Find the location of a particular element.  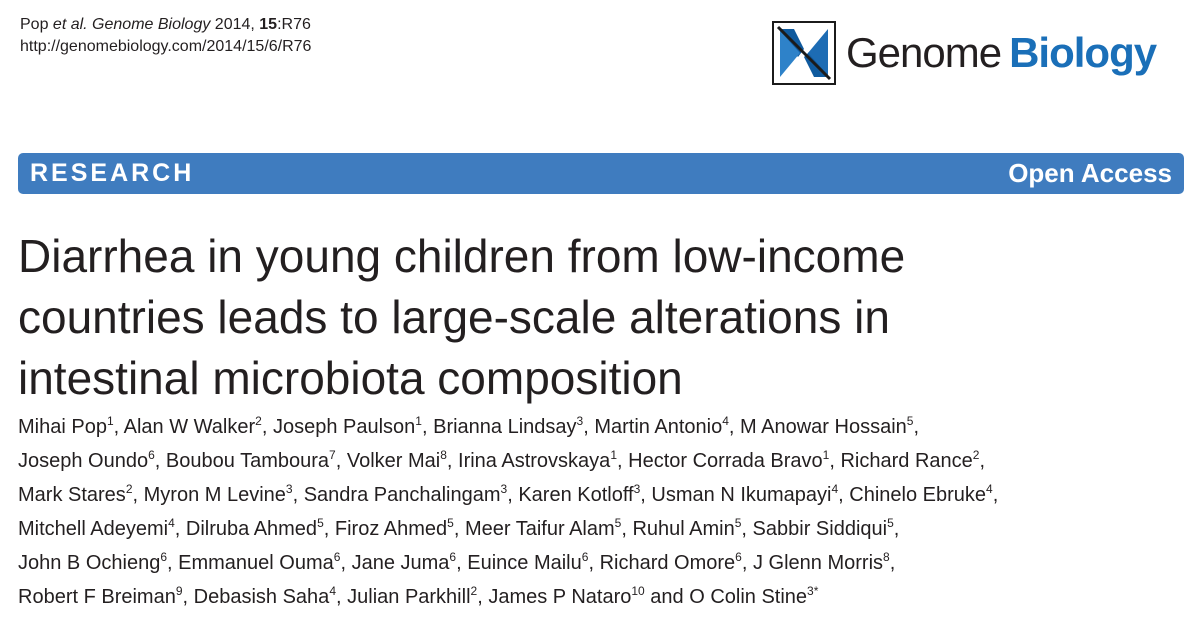

citation-authors: Pop is located at coordinates (36, 24).